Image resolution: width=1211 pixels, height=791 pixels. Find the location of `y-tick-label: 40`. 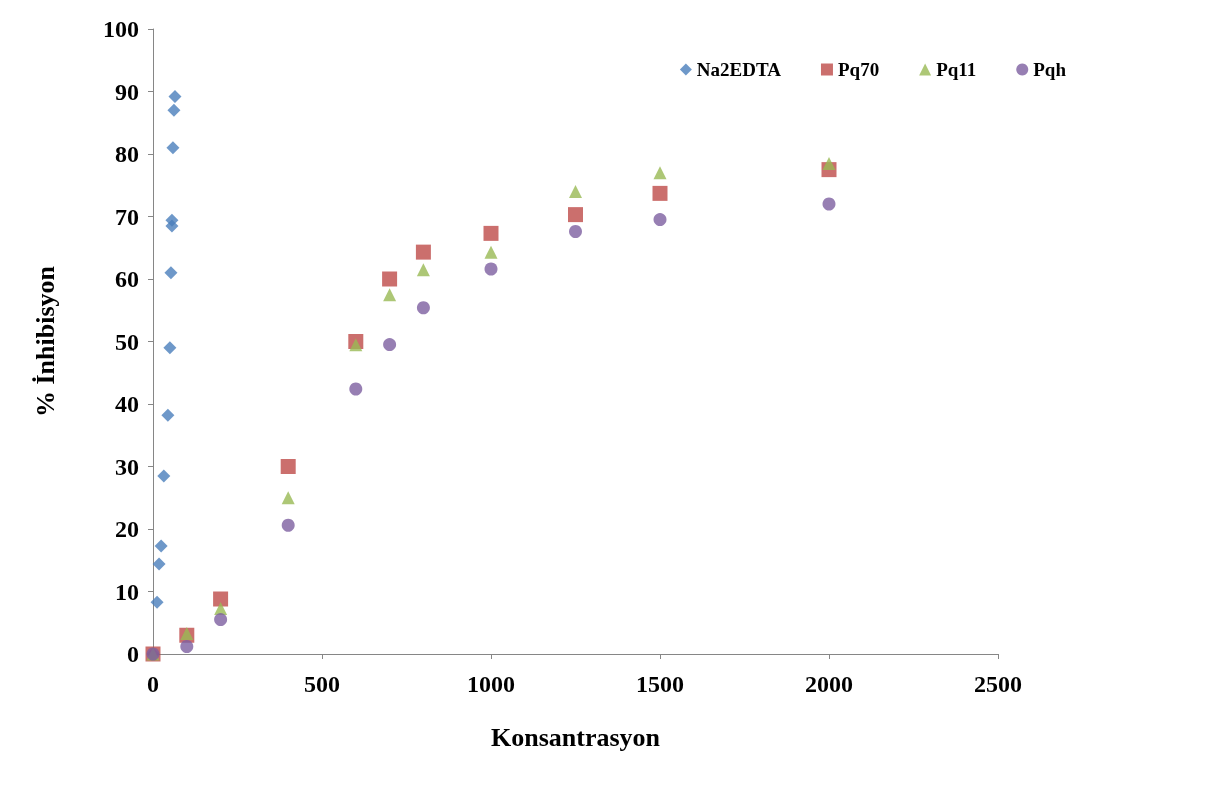

y-tick-label: 40 is located at coordinates (127, 404).